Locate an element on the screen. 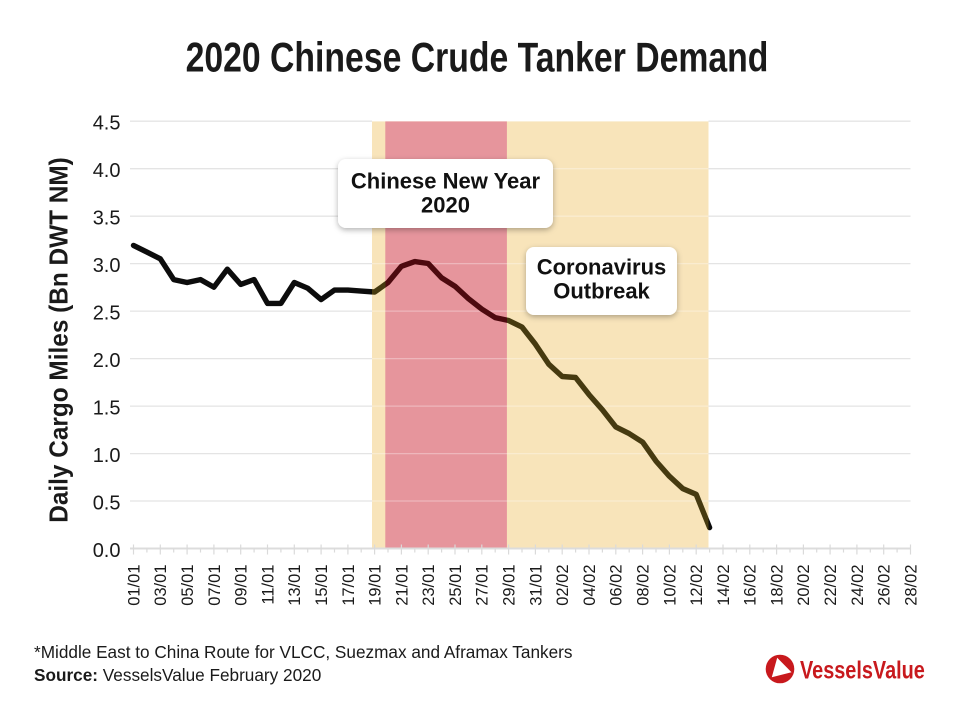  svg-text: 4.5 is located at coordinates (107, 124).